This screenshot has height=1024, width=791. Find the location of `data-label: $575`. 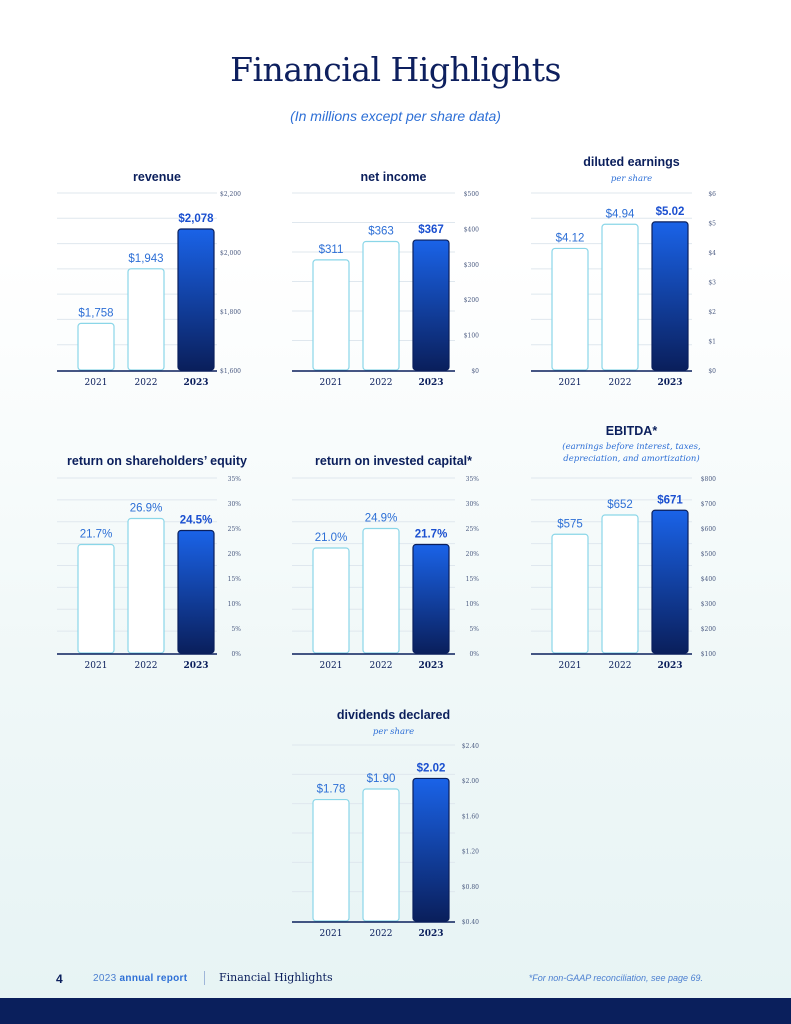

data-label: $575 is located at coordinates (570, 524).